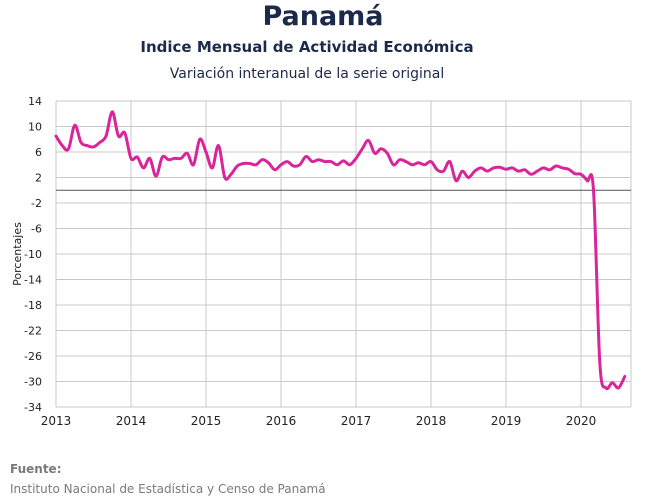  Describe the element at coordinates (206, 421) in the screenshot. I see `x-tick-label: 2015` at that location.